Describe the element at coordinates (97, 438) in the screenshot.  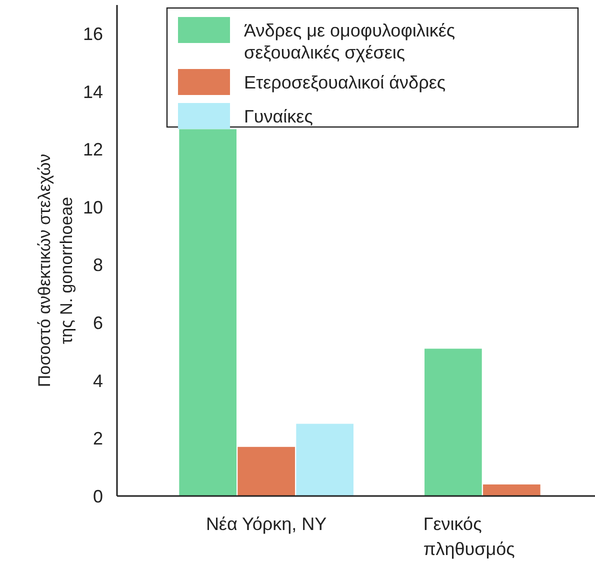
I see `y-tick-label: 2` at that location.